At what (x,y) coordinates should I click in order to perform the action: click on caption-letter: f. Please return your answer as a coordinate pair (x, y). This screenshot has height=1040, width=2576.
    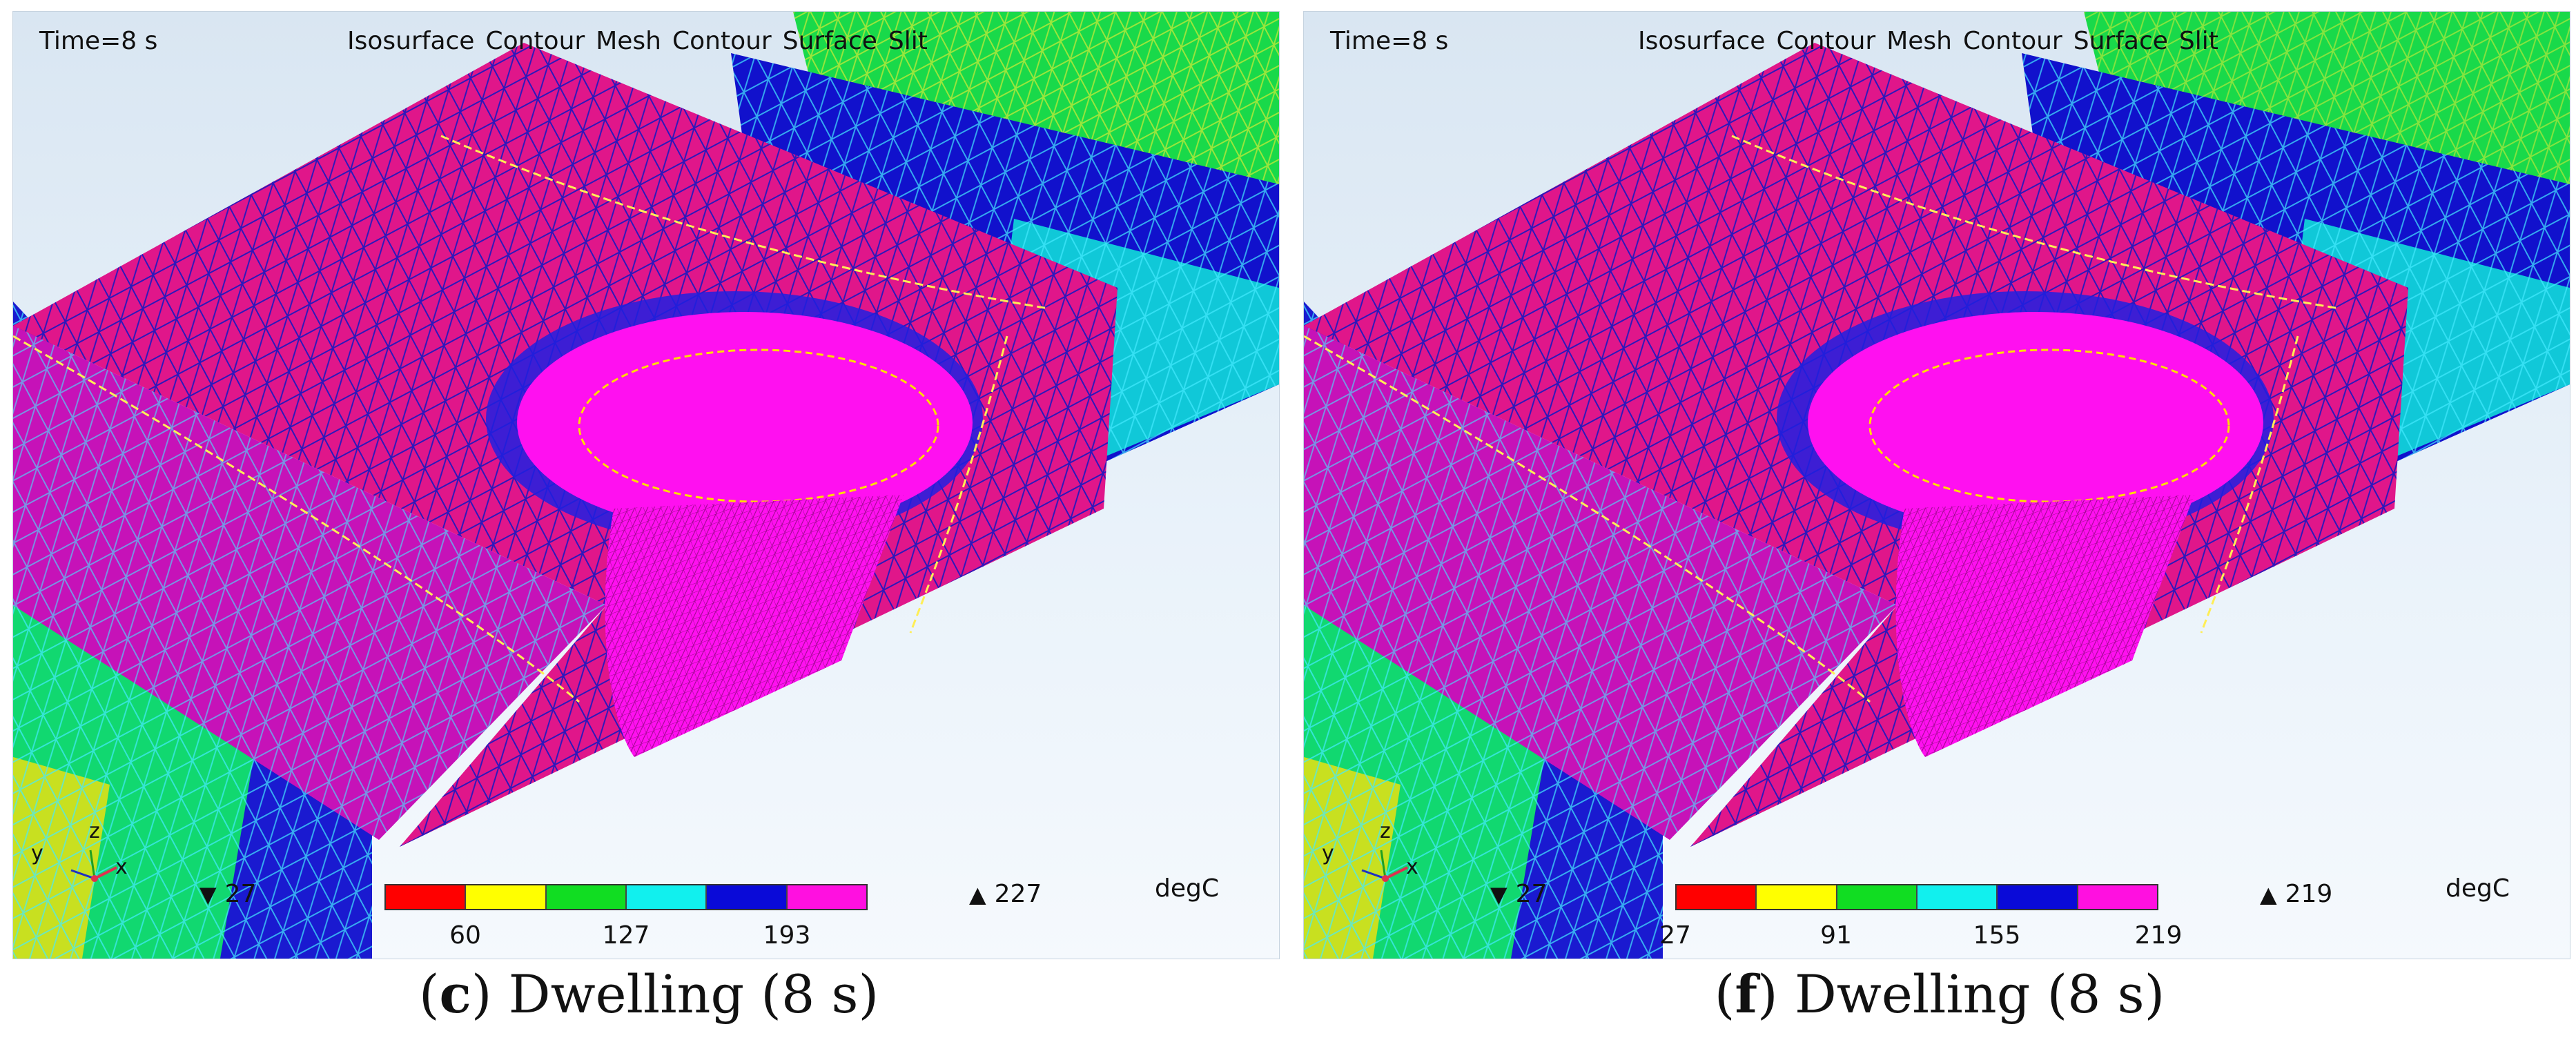
    Looking at the image, I should click on (1746, 994).